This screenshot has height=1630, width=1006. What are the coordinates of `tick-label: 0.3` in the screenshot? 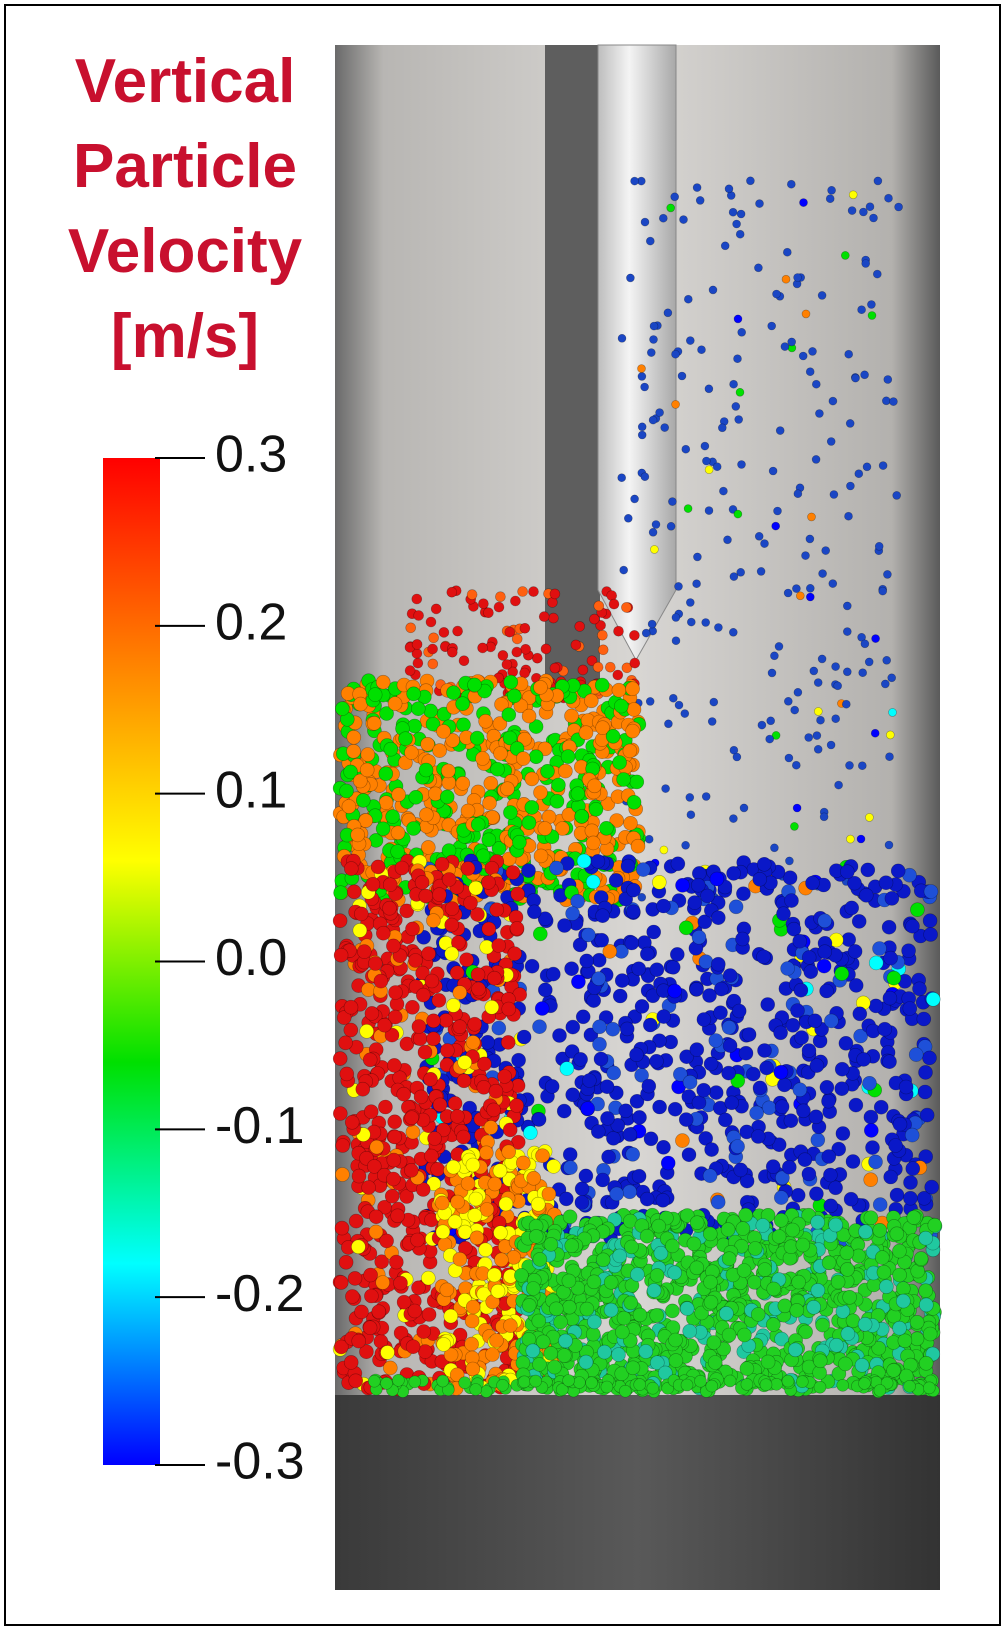 It's located at (251, 455).